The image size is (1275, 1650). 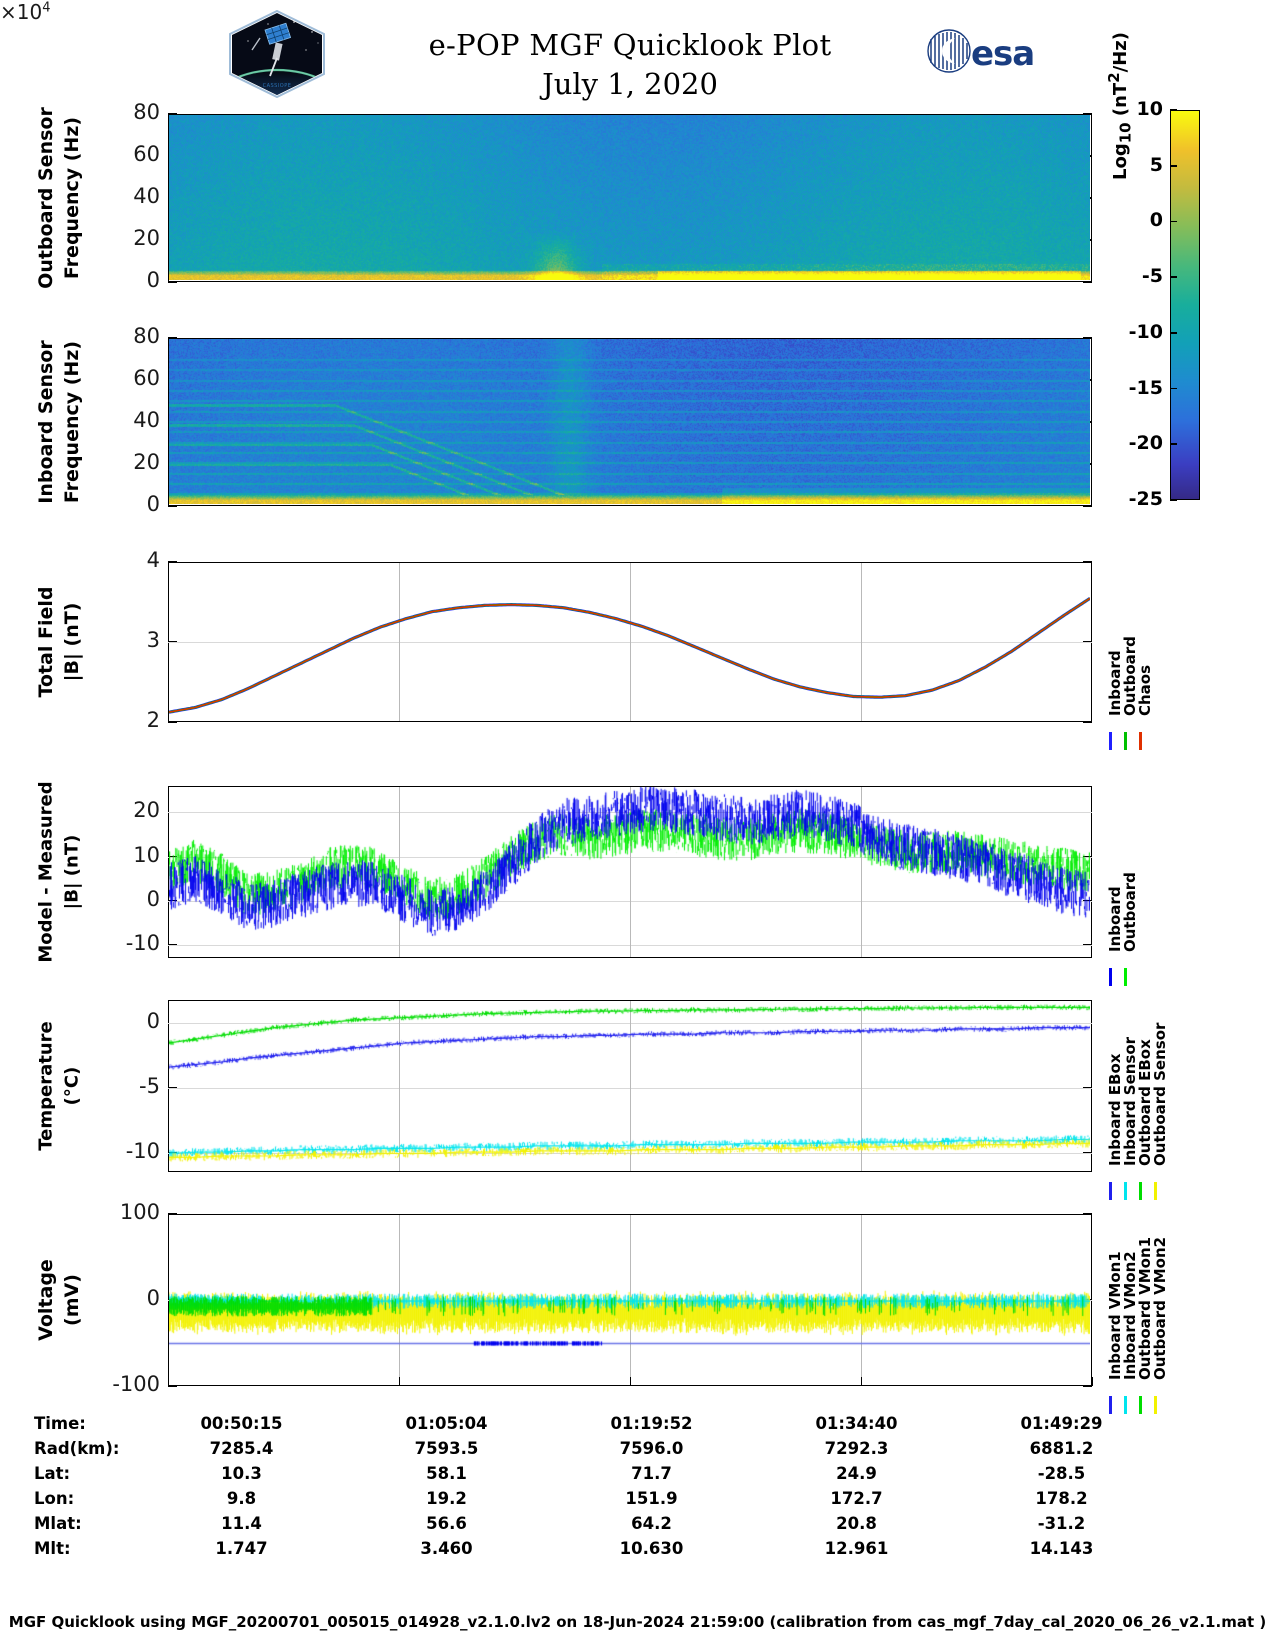 I want to click on total-field-axis-exponent: ×104, so click(x=25, y=12).